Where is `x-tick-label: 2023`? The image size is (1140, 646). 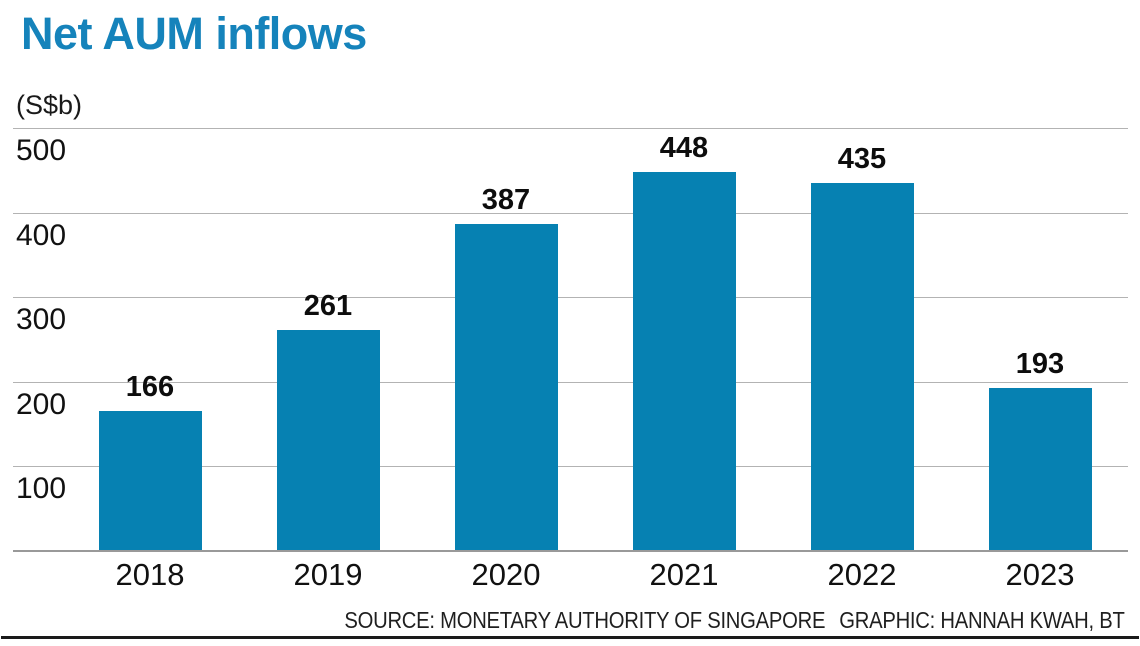 x-tick-label: 2023 is located at coordinates (1040, 574).